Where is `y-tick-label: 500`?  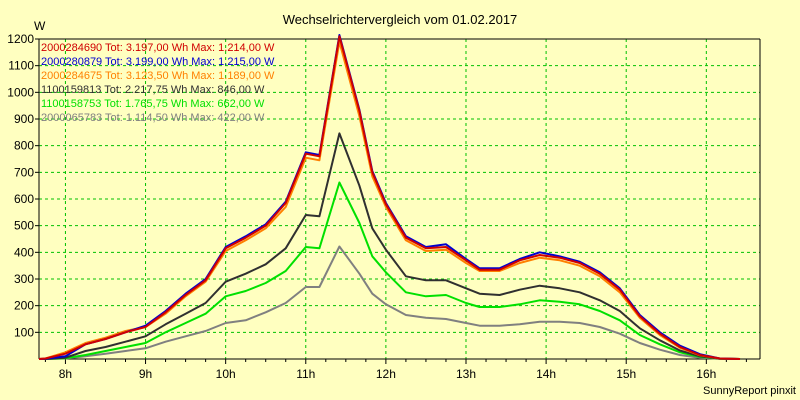
y-tick-label: 500 is located at coordinates (24, 226).